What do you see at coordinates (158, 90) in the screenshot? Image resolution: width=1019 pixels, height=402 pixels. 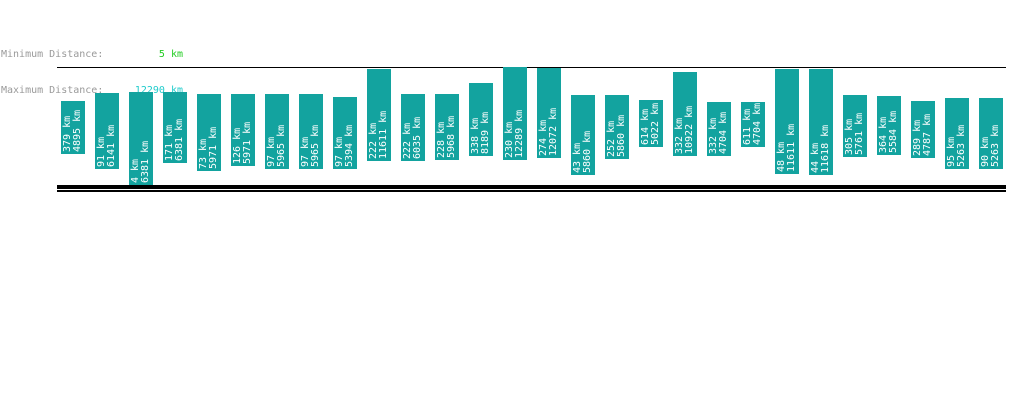 I see `legend-max-value: 12290 km` at bounding box center [158, 90].